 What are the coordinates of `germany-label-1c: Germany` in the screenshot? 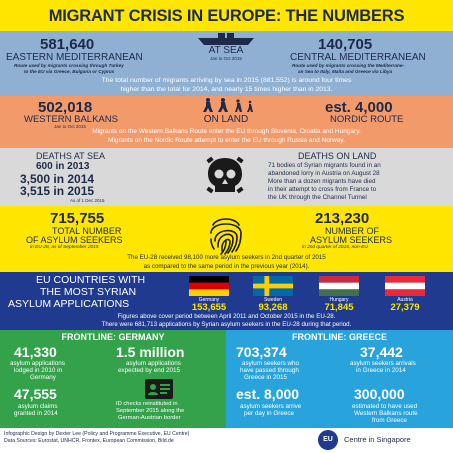 It's located at (43, 377).